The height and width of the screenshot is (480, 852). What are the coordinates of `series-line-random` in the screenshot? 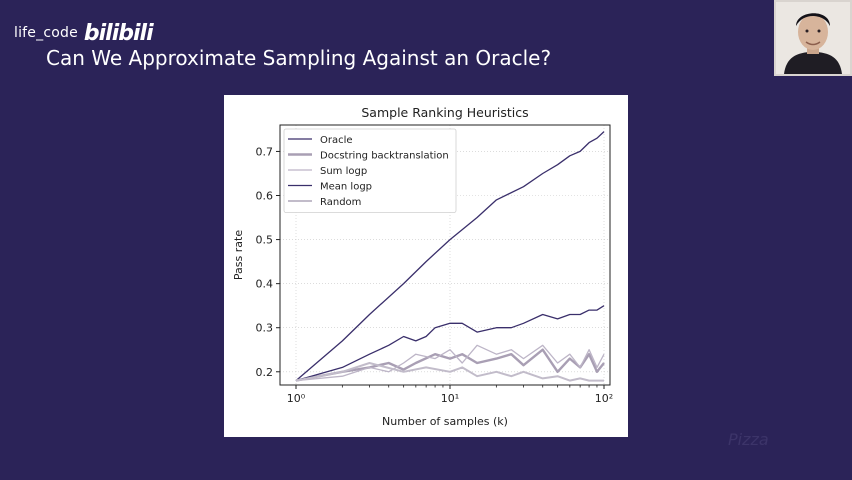 It's located at (449, 372).